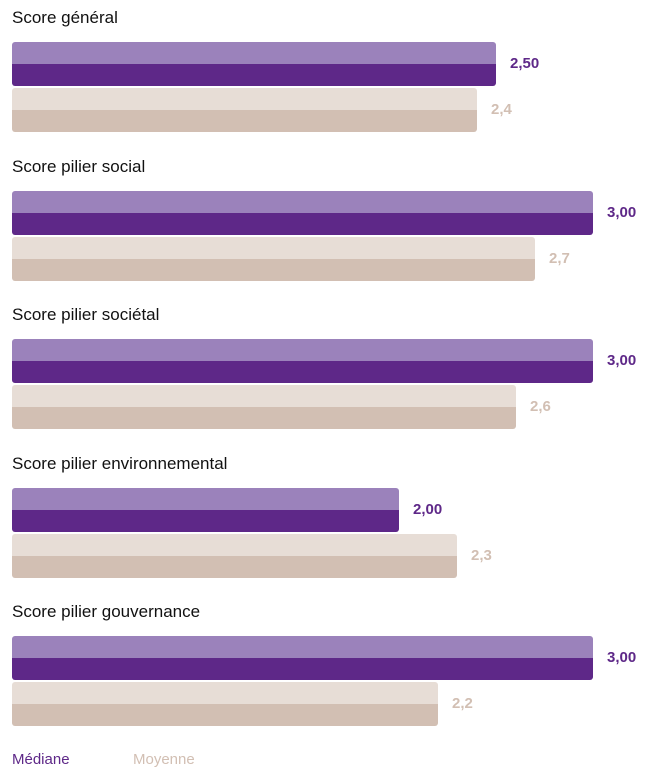 This screenshot has width=646, height=769. What do you see at coordinates (428, 509) in the screenshot?
I see `median-value-label: 2,00` at bounding box center [428, 509].